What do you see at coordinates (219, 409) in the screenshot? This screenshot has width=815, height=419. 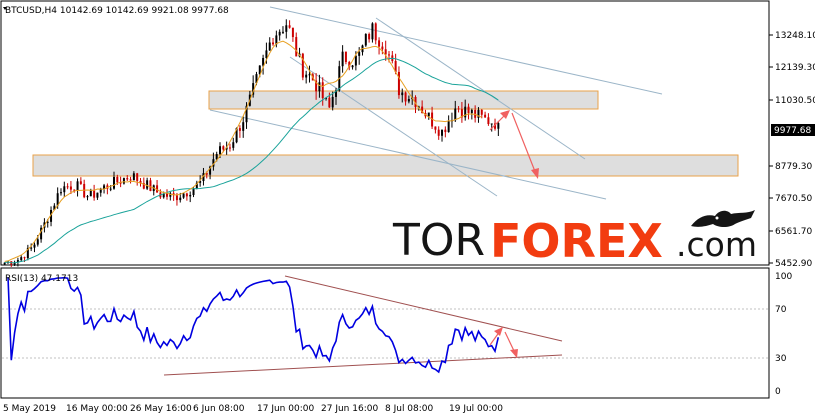 I see `time-tick: 6 Jun 08:00` at bounding box center [219, 409].